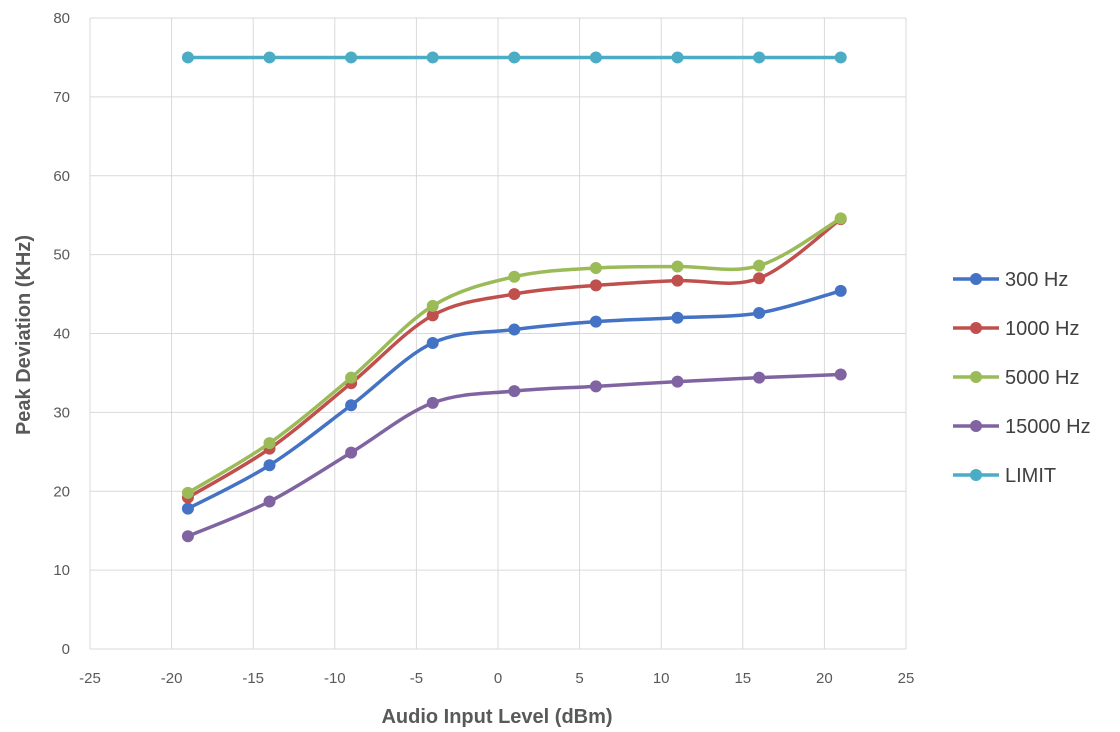 This screenshot has width=1120, height=732. What do you see at coordinates (1048, 427) in the screenshot?
I see `legend-label: 15000 Hz` at bounding box center [1048, 427].